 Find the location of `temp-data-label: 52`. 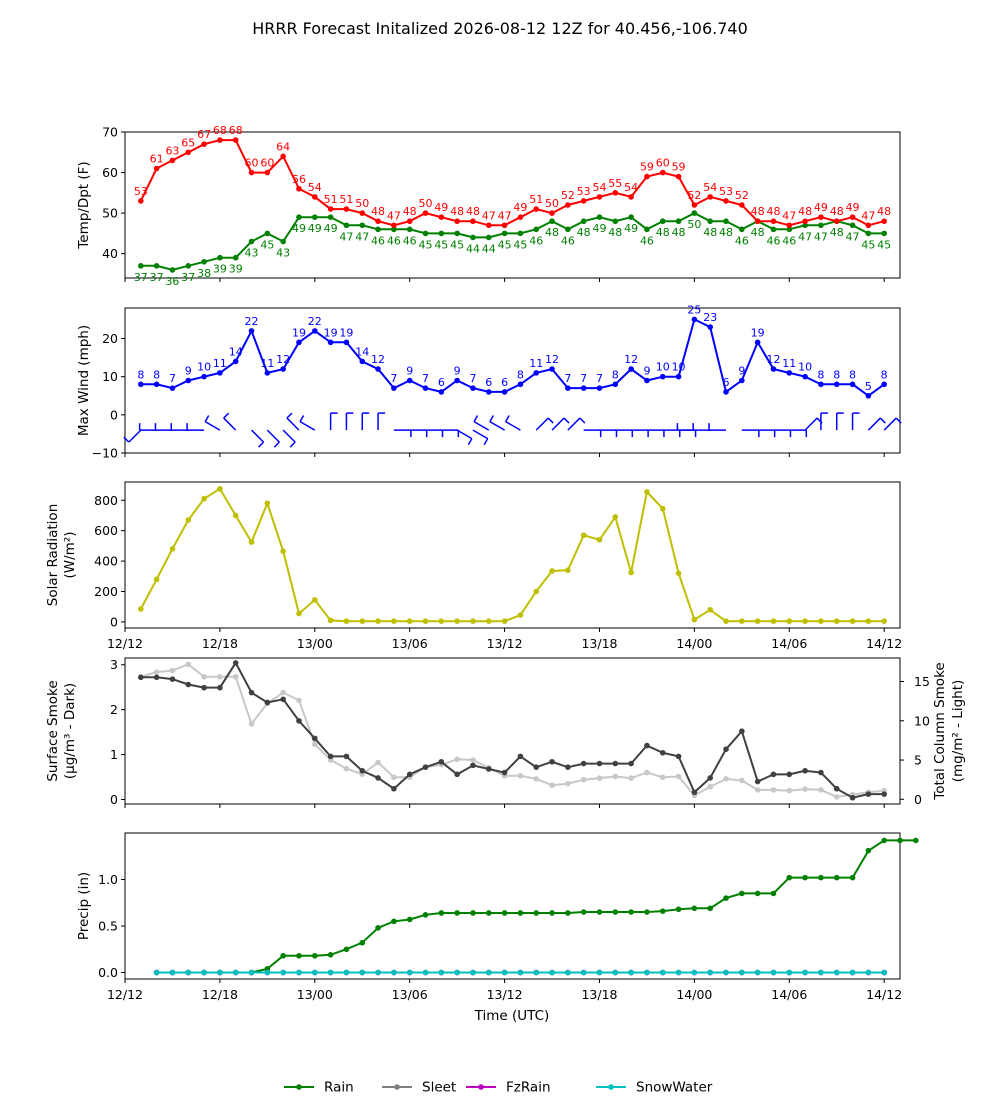

temp-data-label: 52 is located at coordinates (568, 195).